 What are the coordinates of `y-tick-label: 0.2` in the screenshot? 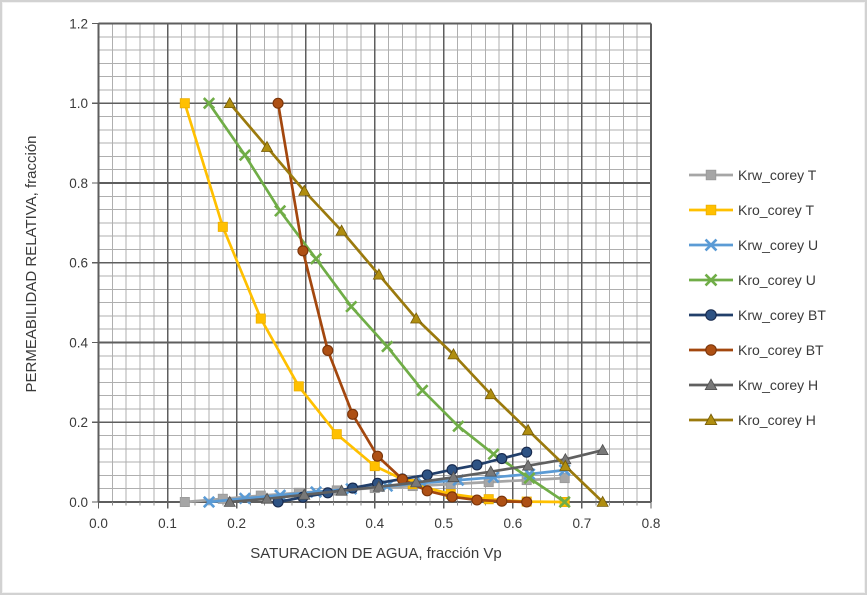 It's located at (78, 422).